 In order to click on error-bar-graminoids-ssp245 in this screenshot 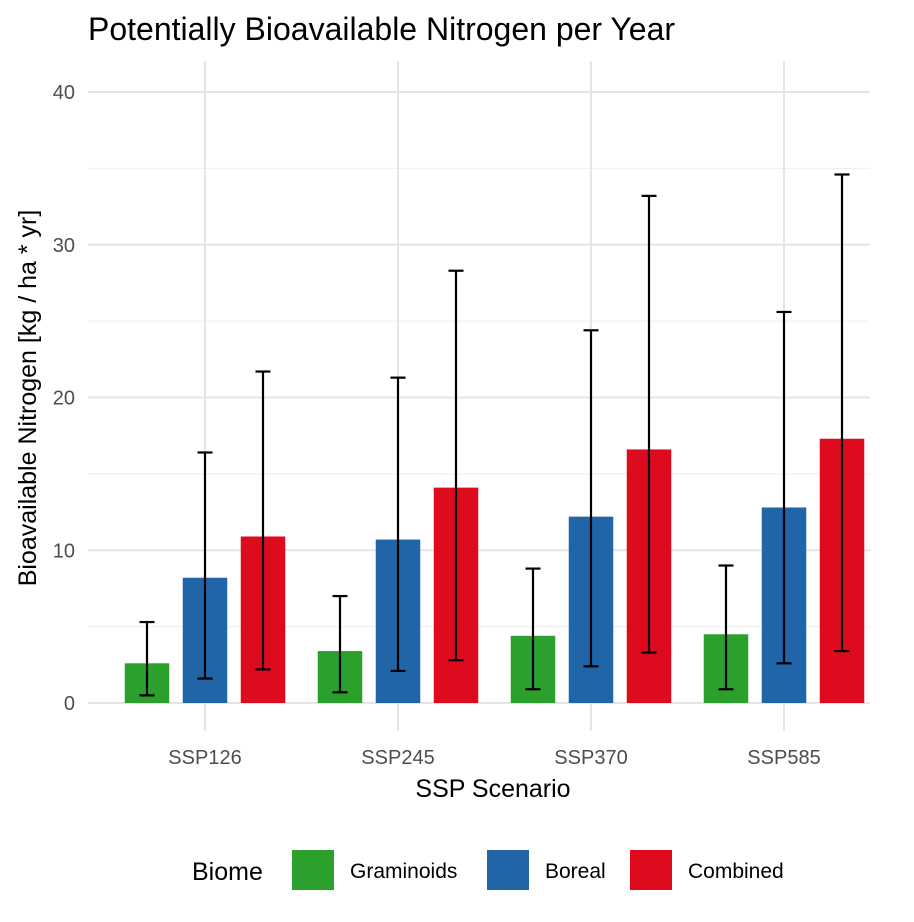, I will do `click(340, 644)`.